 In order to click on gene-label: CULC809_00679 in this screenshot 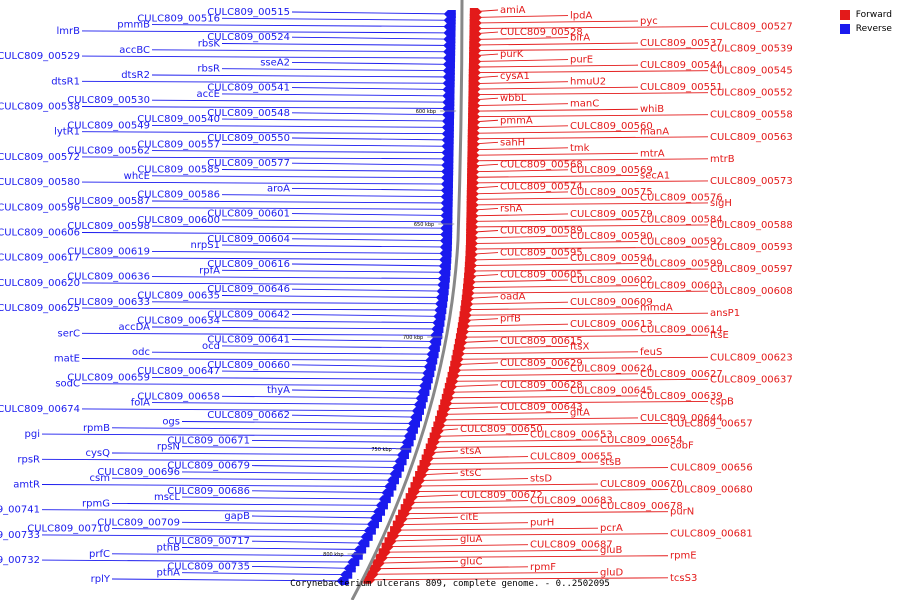, I will do `click(208, 466)`.